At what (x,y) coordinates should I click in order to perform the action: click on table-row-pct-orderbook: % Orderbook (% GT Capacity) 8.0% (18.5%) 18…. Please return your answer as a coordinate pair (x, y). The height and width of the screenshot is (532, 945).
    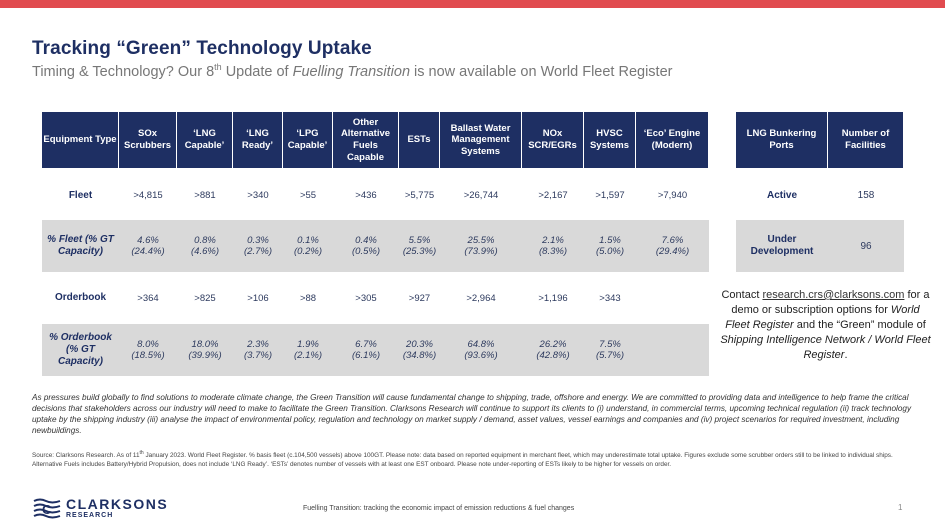
    Looking at the image, I should click on (375, 350).